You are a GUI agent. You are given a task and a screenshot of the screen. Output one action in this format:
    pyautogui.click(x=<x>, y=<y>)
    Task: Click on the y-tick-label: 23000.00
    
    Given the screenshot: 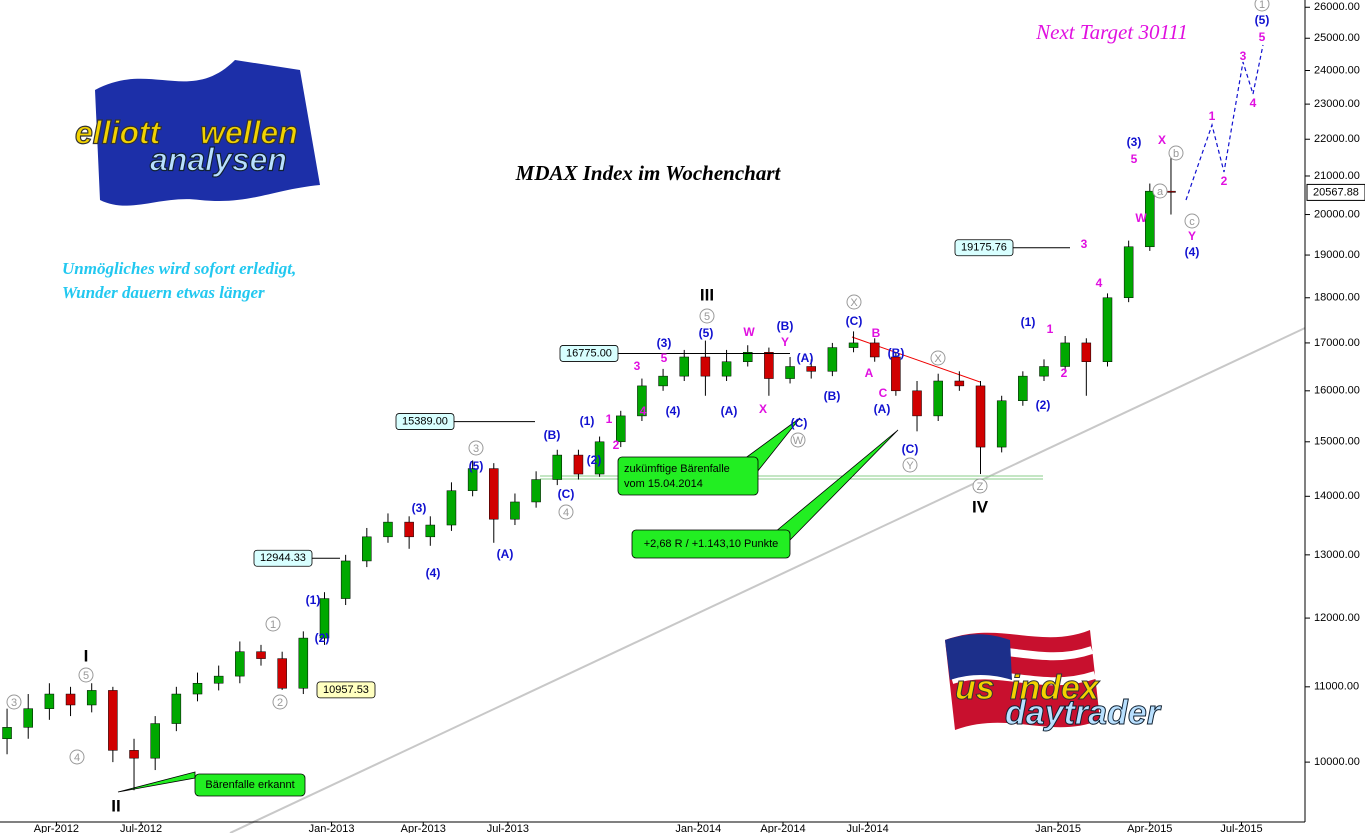 What is the action you would take?
    pyautogui.click(x=1337, y=104)
    